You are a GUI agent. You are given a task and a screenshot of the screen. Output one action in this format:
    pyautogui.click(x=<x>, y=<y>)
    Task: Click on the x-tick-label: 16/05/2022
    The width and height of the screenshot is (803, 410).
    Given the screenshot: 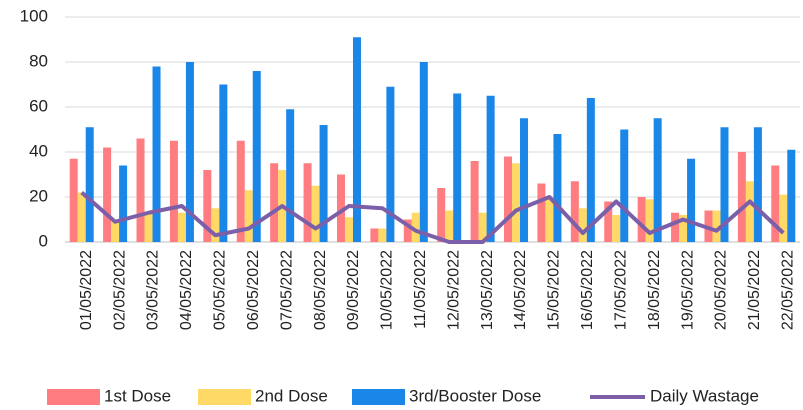 What is the action you would take?
    pyautogui.click(x=587, y=290)
    